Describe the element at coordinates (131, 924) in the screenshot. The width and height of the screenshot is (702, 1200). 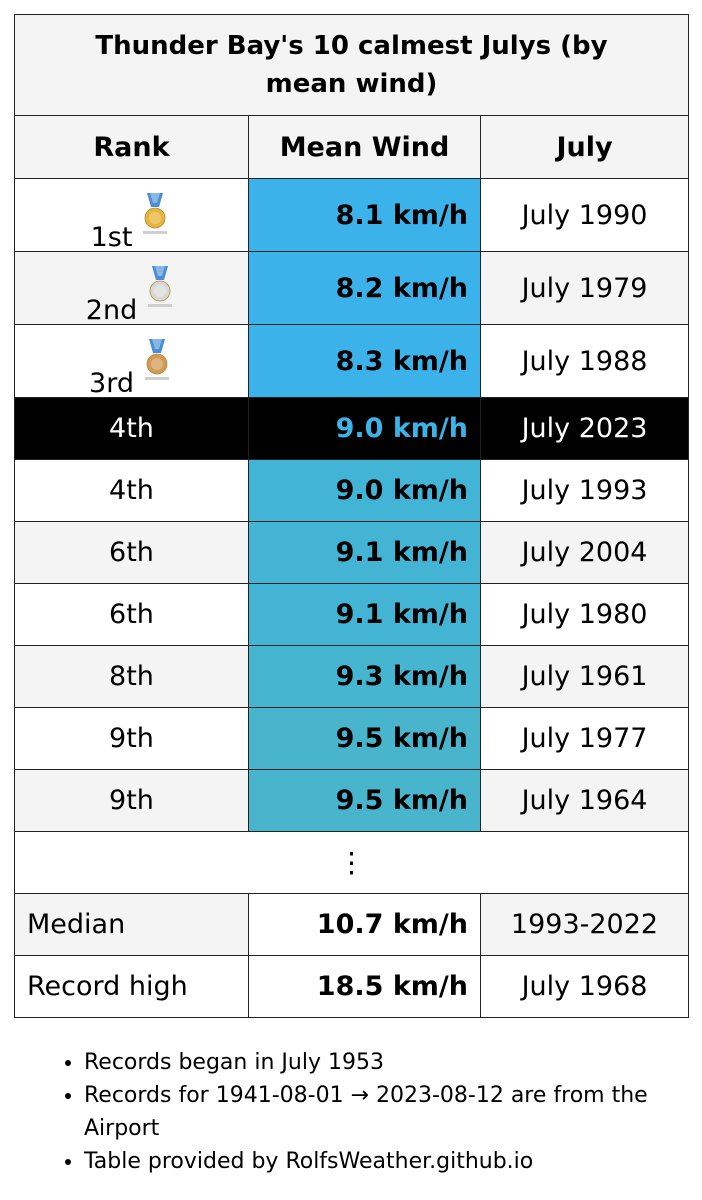
I see `summary-label: Median` at that location.